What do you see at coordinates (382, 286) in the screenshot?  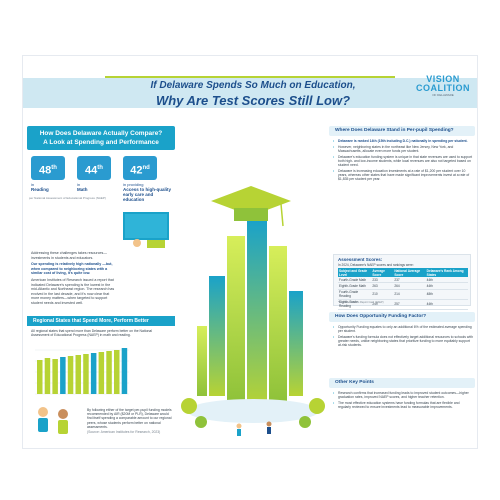 I see `table-cell: 263` at bounding box center [382, 286].